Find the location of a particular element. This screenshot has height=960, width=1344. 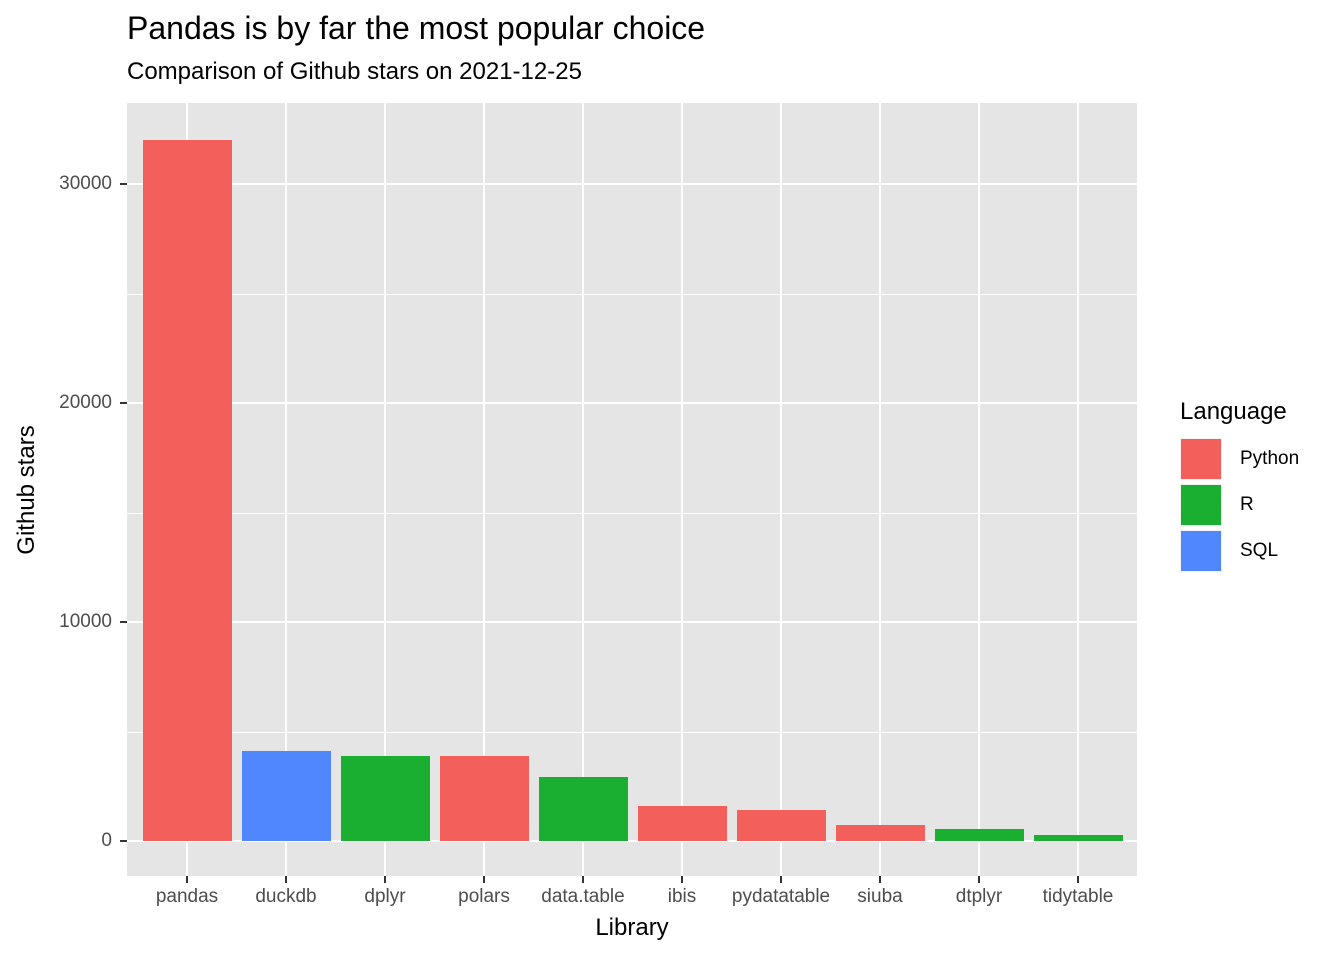

legend-label: R is located at coordinates (1247, 504).